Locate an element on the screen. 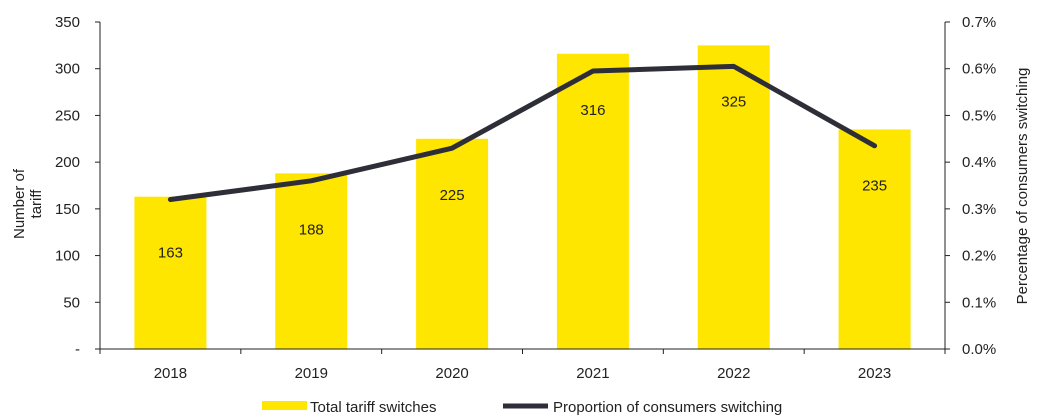 This screenshot has height=418, width=1039. bar-2023 is located at coordinates (874, 239).